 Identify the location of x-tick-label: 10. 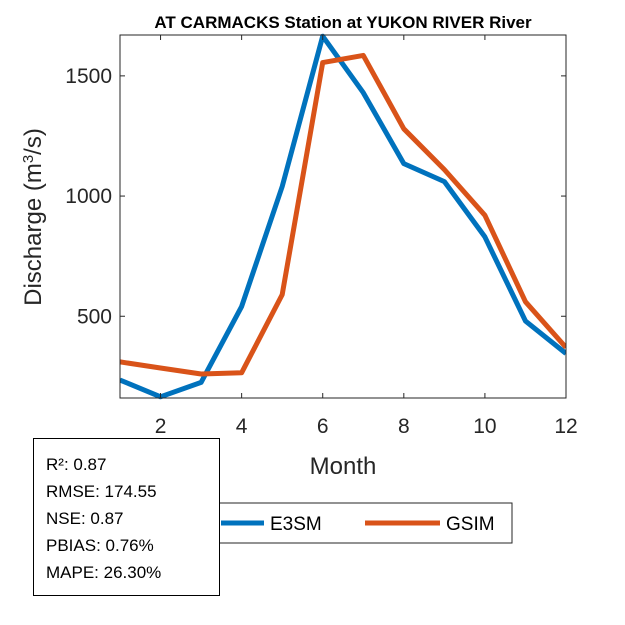
(484, 426).